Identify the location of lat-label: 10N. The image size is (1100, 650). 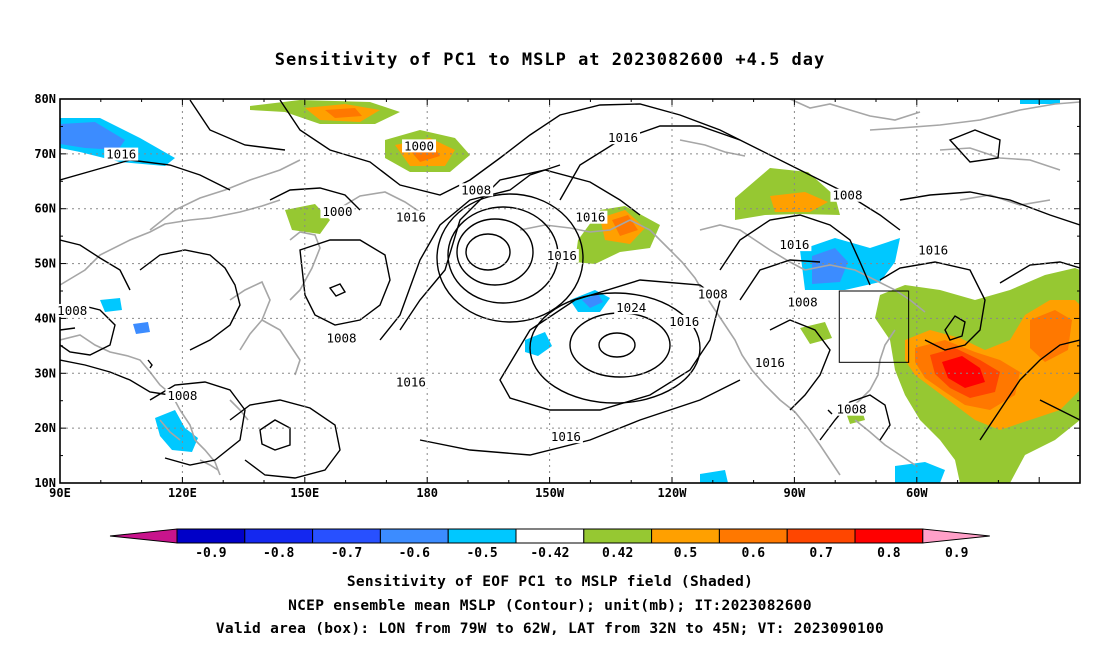
(45, 483).